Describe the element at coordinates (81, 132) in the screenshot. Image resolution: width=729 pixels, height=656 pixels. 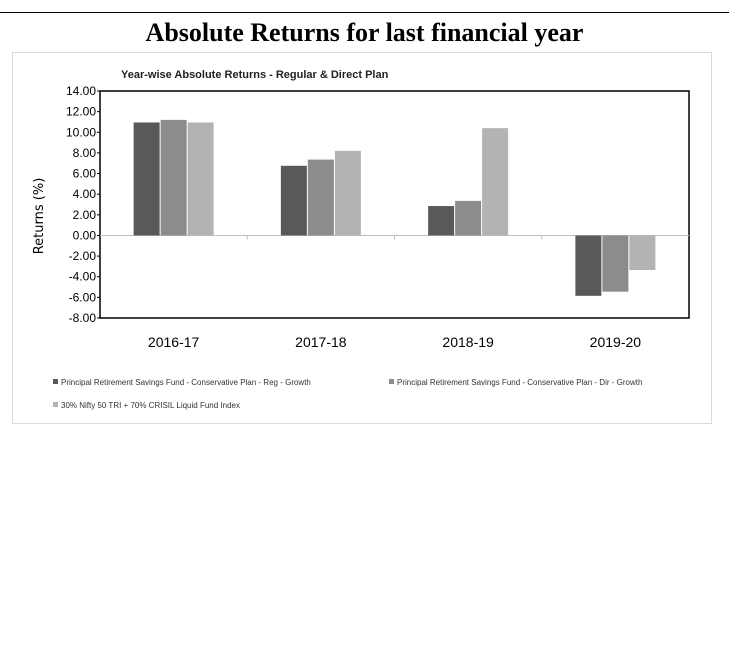
I see `y-tick-label: 10.00` at that location.